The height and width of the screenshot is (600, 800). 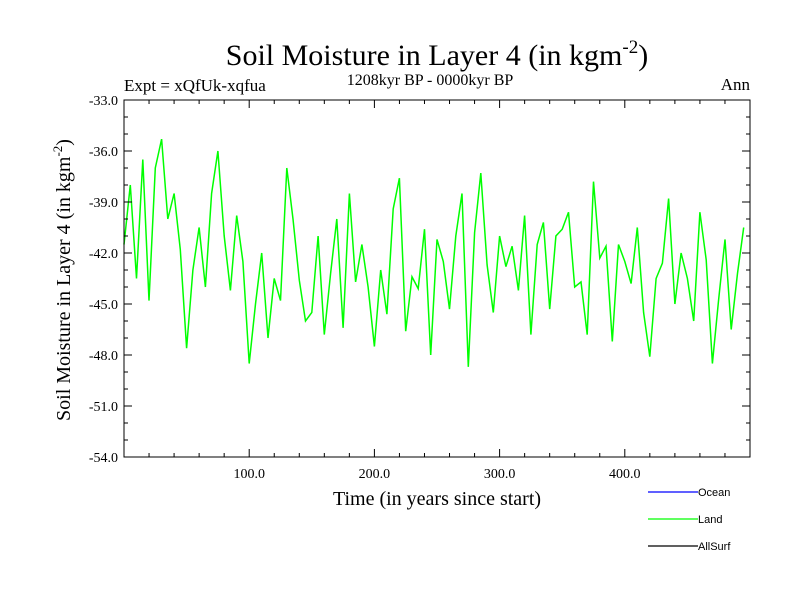 I want to click on x-tick-label: 400.0, so click(x=625, y=474).